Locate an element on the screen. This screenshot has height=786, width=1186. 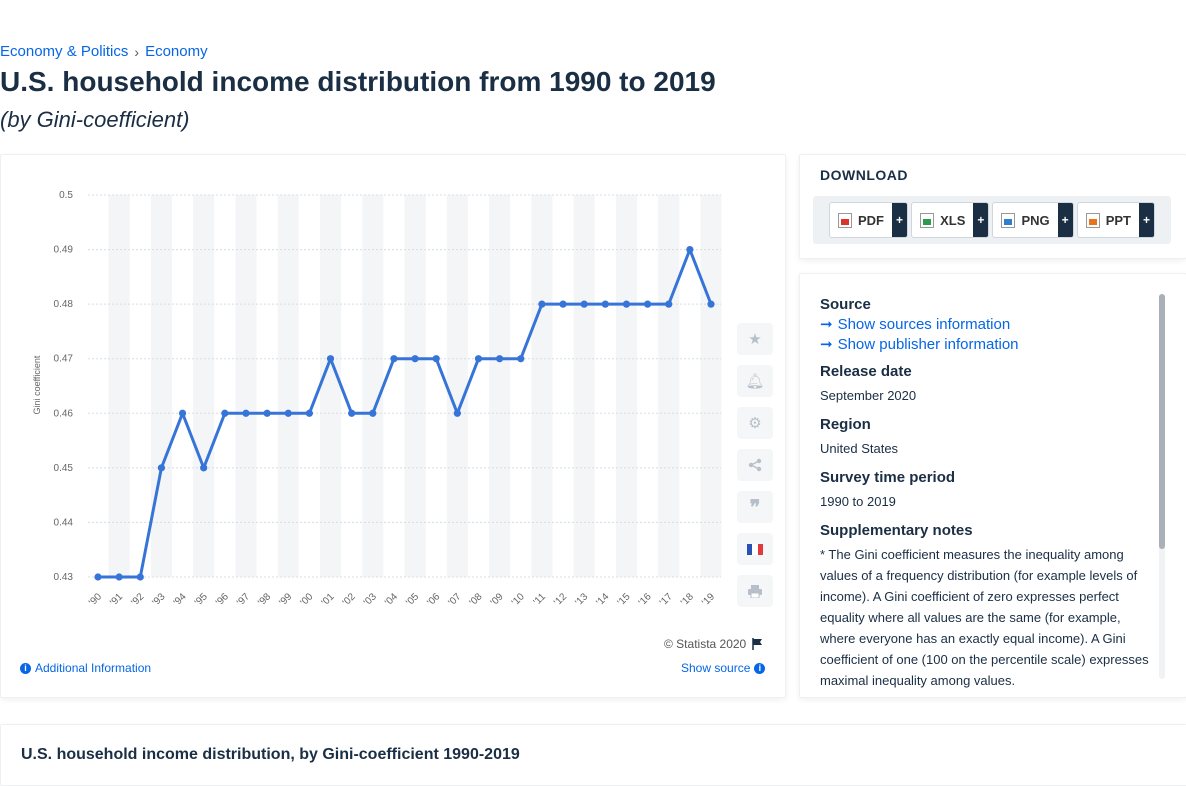
arrow-right-icon: ➞ is located at coordinates (826, 344).